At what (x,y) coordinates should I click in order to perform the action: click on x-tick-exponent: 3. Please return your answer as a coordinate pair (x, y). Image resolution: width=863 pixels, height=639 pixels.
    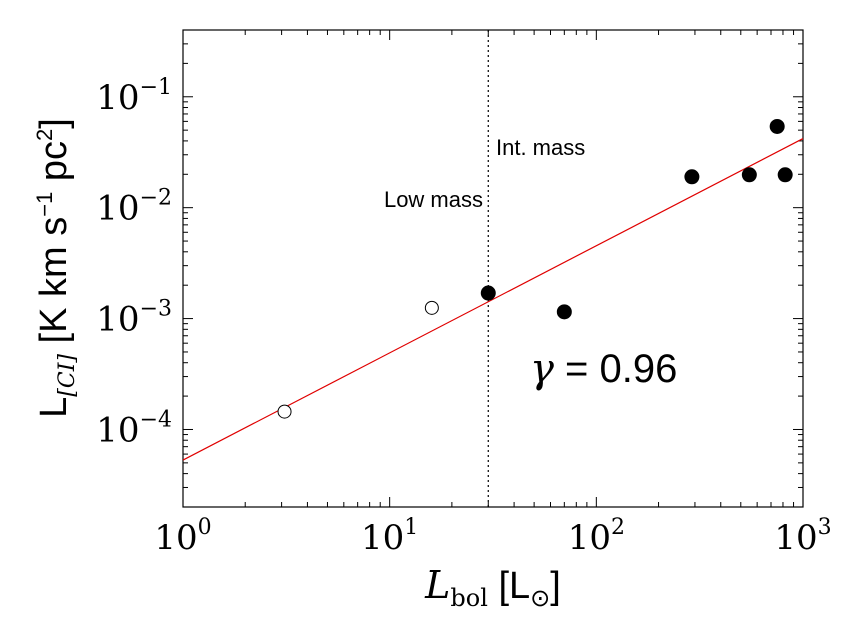
    Looking at the image, I should click on (825, 527).